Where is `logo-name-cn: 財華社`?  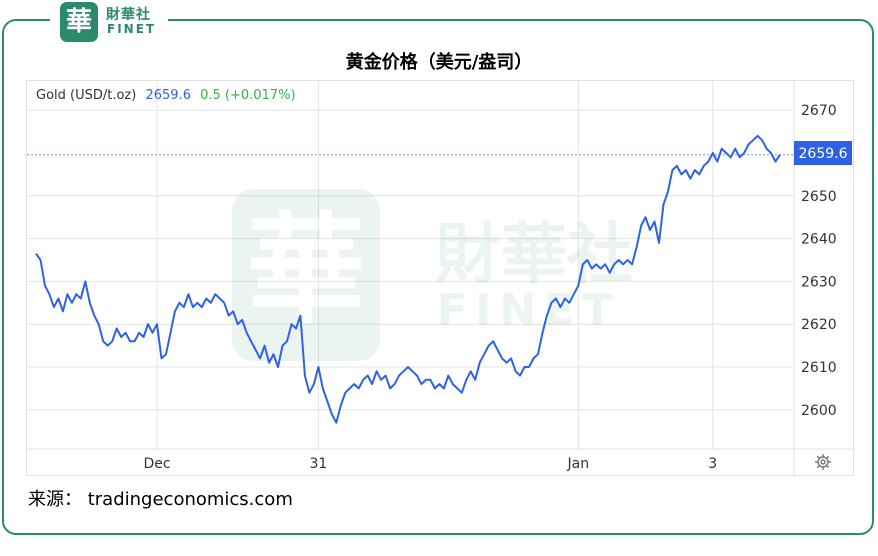
logo-name-cn: 財華社 is located at coordinates (128, 15).